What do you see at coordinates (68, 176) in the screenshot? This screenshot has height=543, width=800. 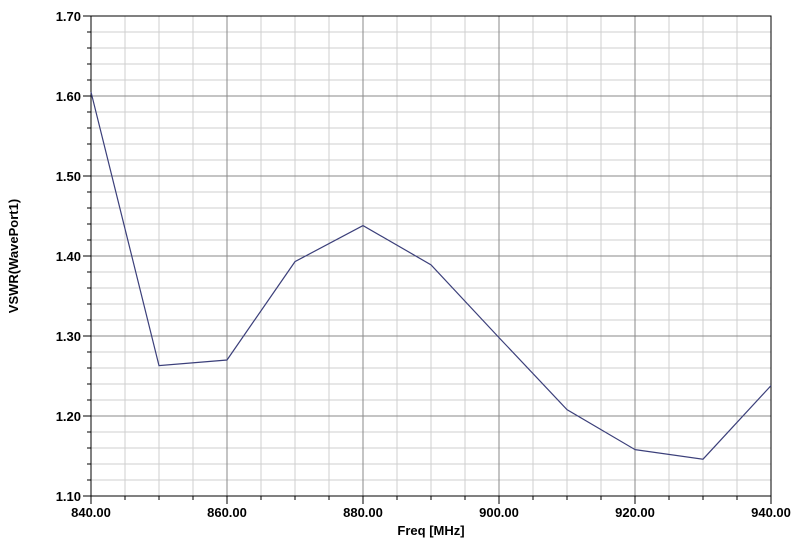 I see `y-tick-label: 1.50` at bounding box center [68, 176].